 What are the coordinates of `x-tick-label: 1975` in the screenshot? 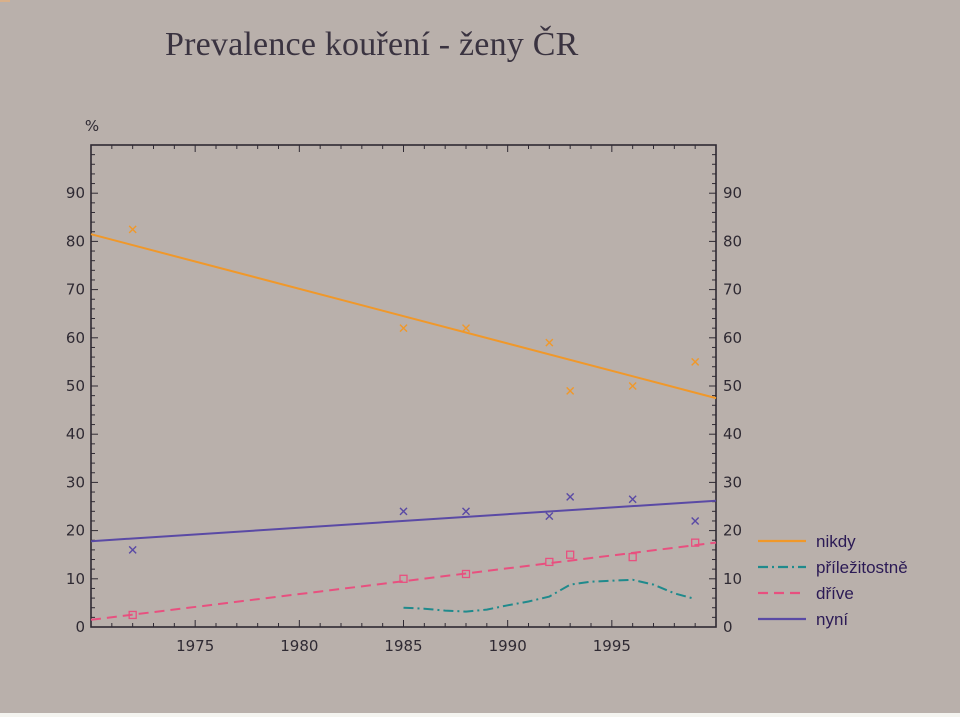 It's located at (195, 646).